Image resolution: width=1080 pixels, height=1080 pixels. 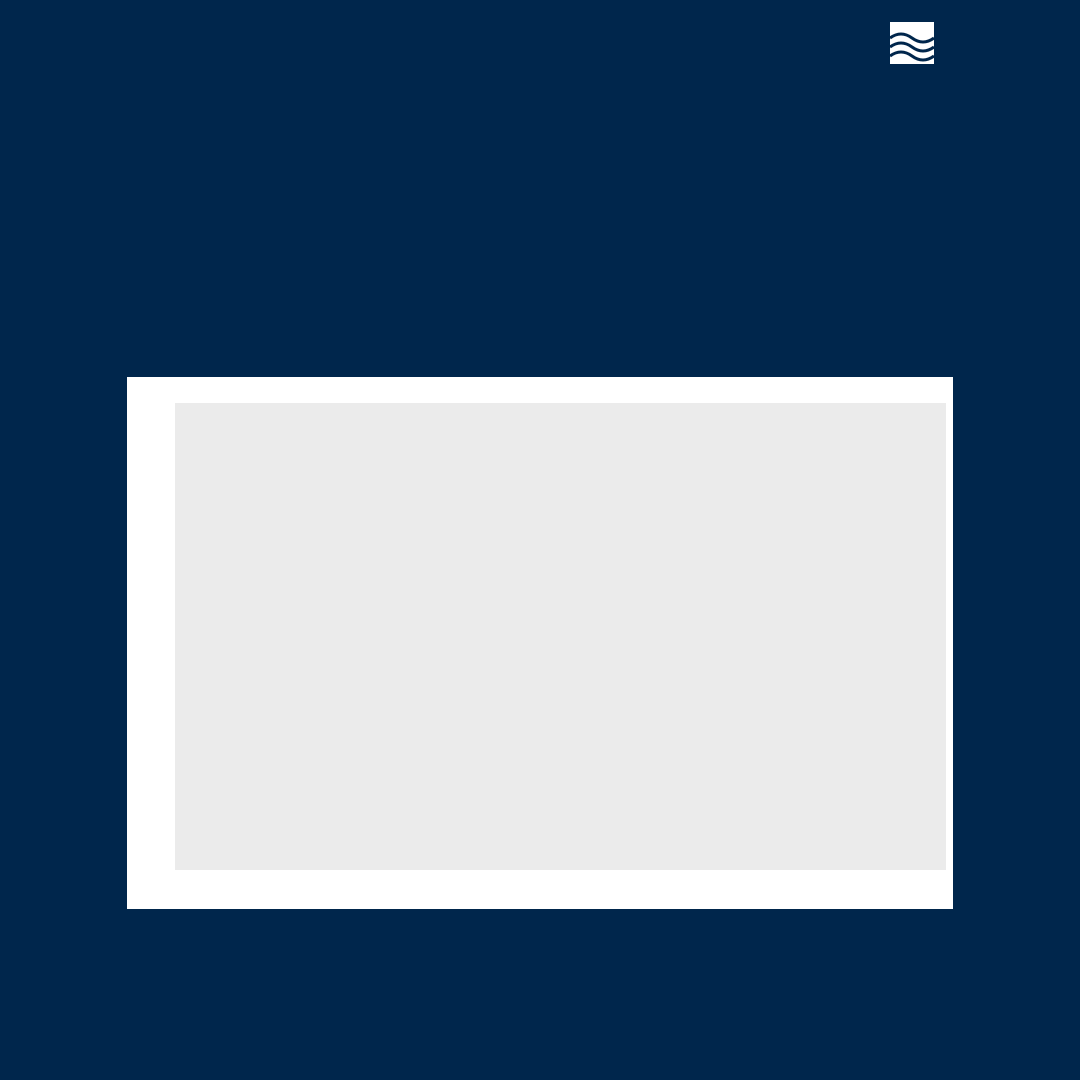 I want to click on usgs-logo, so click(x=912, y=43).